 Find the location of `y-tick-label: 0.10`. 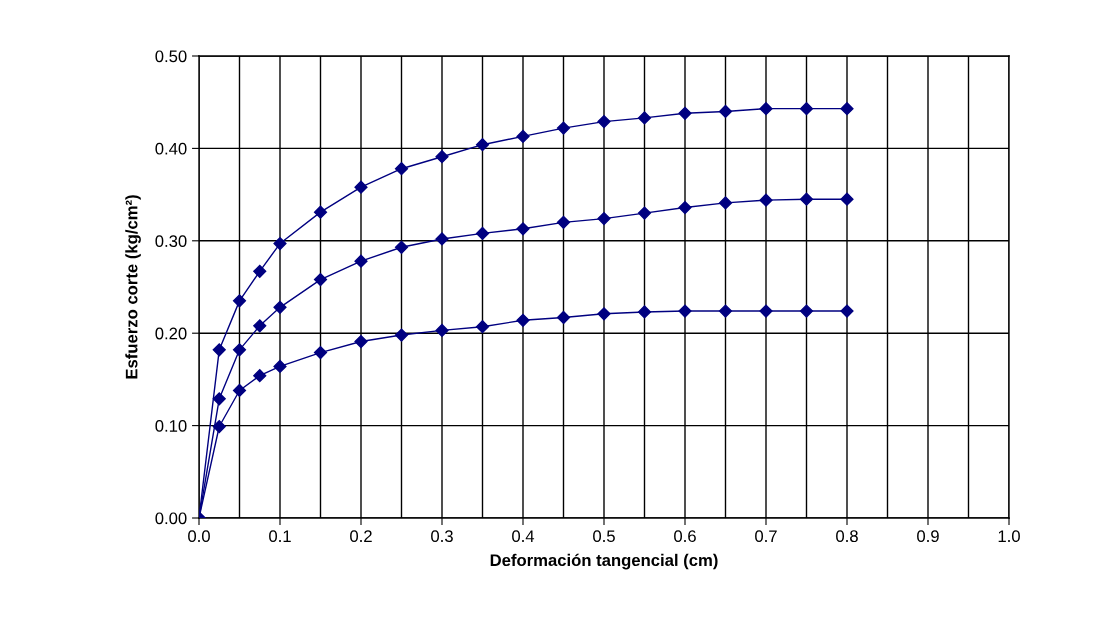

y-tick-label: 0.10 is located at coordinates (171, 426).